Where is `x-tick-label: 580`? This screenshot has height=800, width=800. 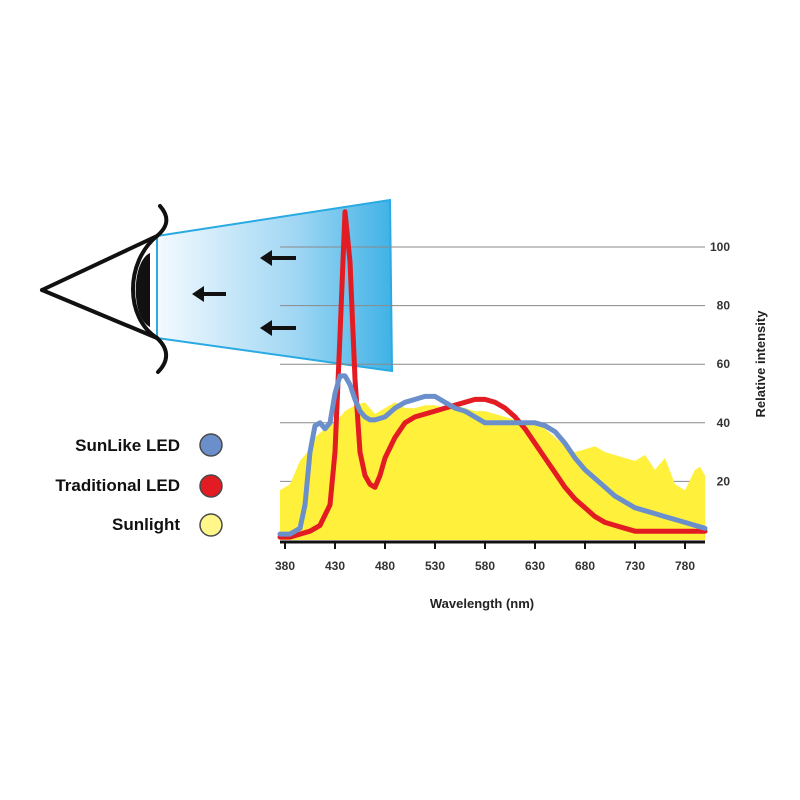 x-tick-label: 580 is located at coordinates (485, 566).